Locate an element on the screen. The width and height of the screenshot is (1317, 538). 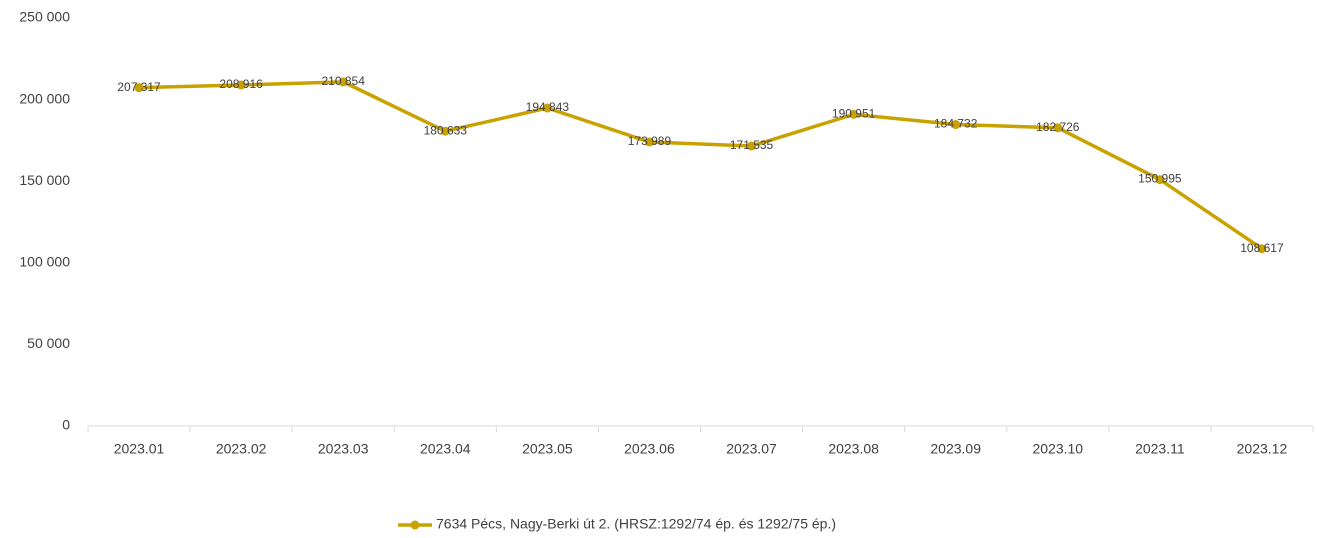
data-label: 180 633 is located at coordinates (446, 130).